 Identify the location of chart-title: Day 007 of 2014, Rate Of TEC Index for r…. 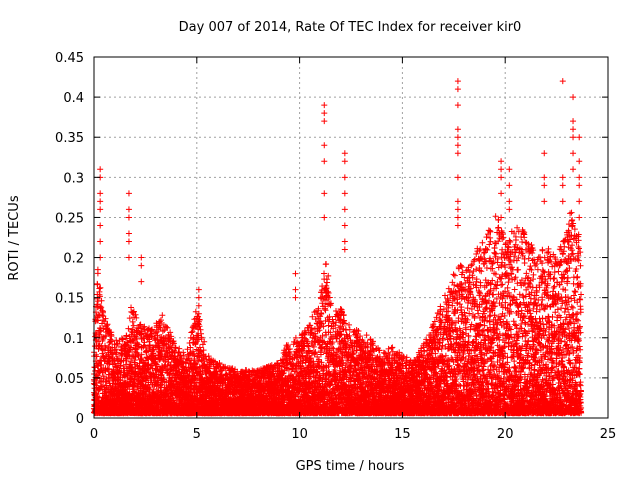
(350, 27).